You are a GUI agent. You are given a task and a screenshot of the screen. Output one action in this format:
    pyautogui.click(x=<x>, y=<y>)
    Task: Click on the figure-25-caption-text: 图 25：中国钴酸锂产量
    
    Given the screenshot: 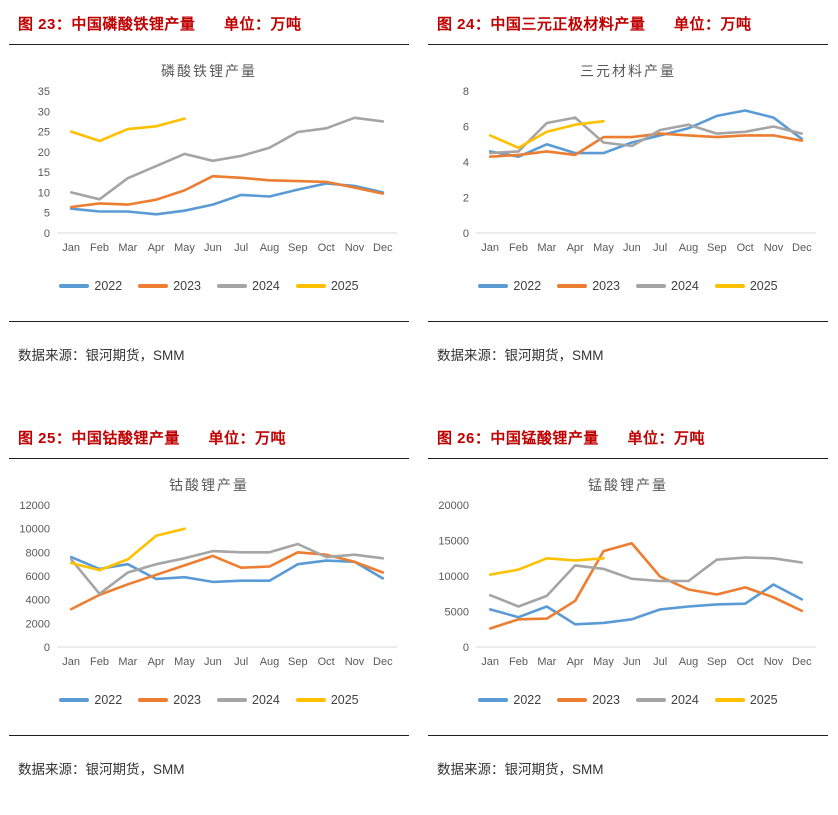 What is the action you would take?
    pyautogui.click(x=99, y=438)
    